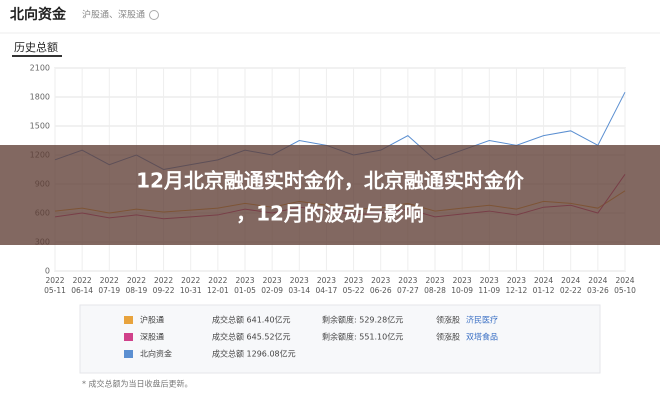 Image resolution: width=660 pixels, height=404 pixels. What do you see at coordinates (327, 290) in the screenshot?
I see `x-tick-label: 04-17` at bounding box center [327, 290].